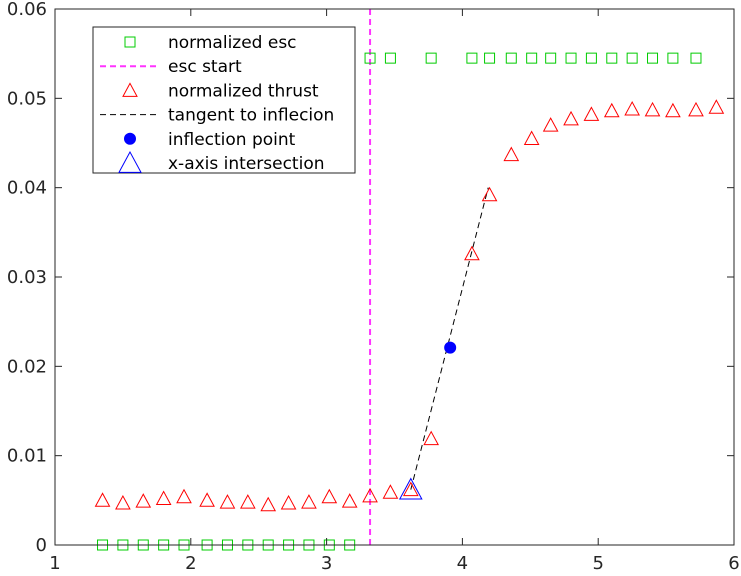 Image resolution: width=741 pixels, height=576 pixels. I want to click on x-tick-label: 4, so click(462, 563).